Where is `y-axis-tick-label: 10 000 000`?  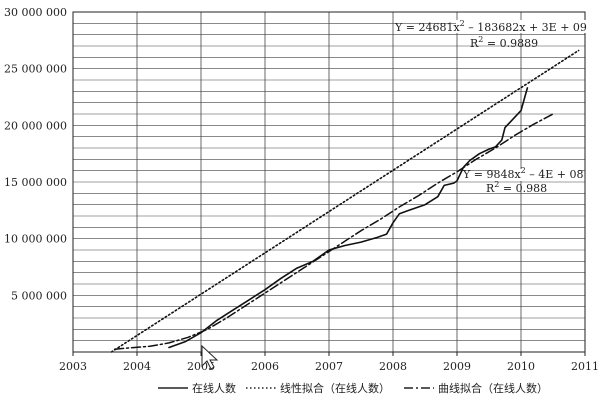 y-axis-tick-label: 10 000 000 is located at coordinates (35, 239).